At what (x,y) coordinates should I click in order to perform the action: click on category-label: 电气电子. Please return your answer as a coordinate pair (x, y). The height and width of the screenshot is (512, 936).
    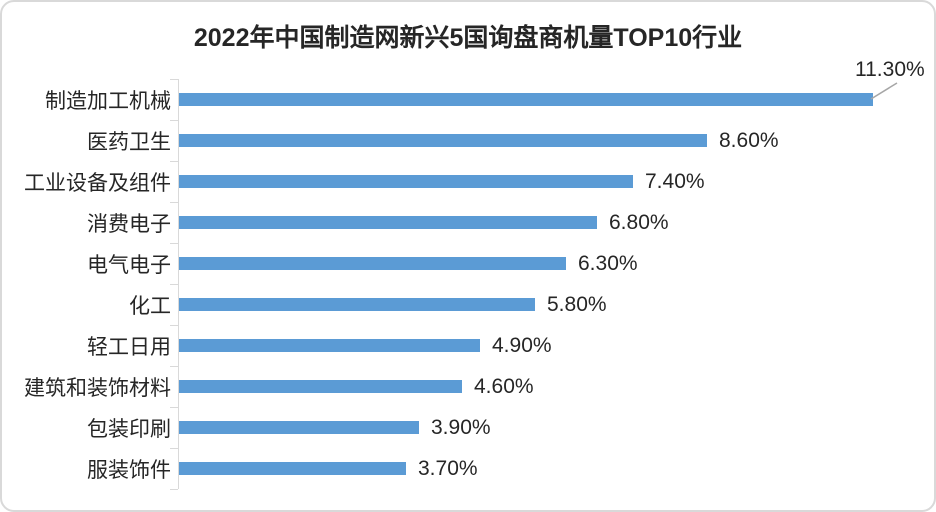
    Looking at the image, I should click on (129, 265).